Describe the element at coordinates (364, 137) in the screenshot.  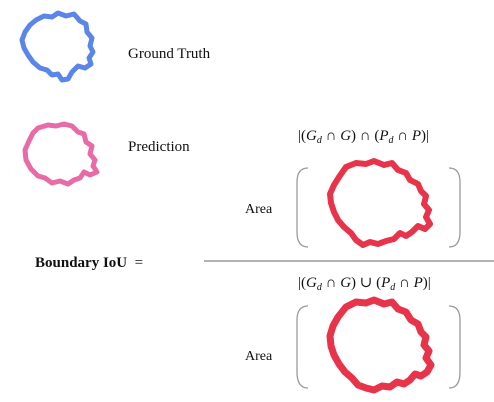
I see `numerator-expression: |(Gd ∩ G) ∩ (Pd ∩ P)|` at that location.